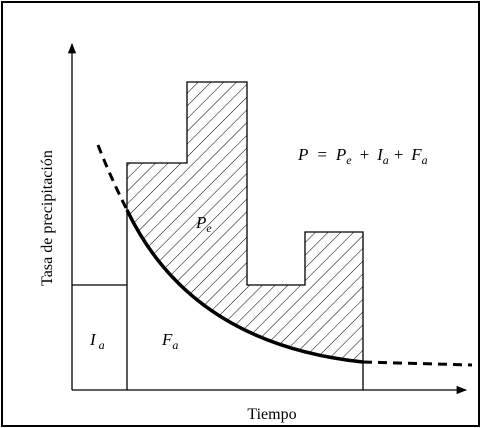 The width and height of the screenshot is (481, 428). I want to click on fa-main: F, so click(167, 339).